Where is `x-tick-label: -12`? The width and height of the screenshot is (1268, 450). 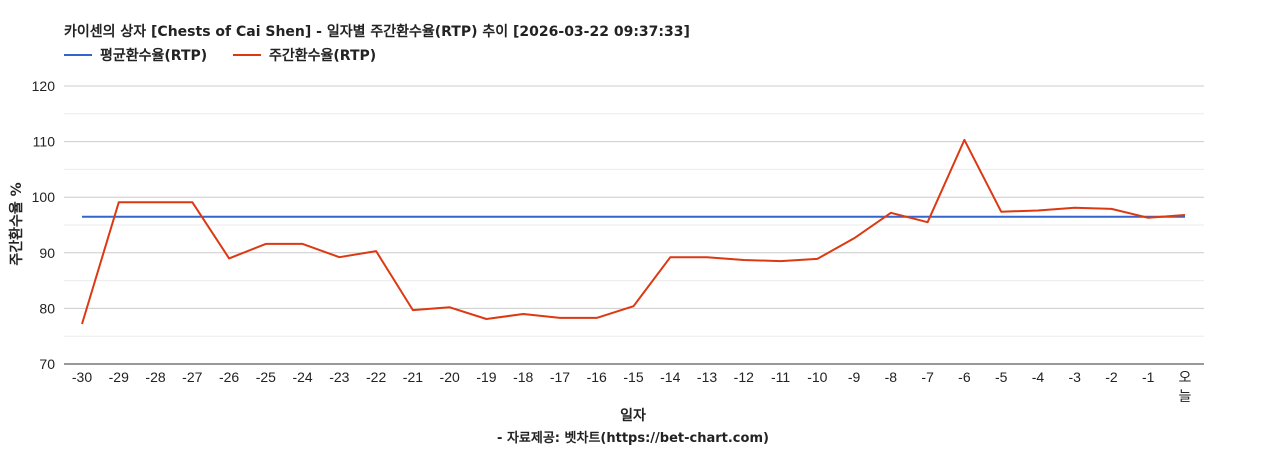 x-tick-label: -12 is located at coordinates (744, 377).